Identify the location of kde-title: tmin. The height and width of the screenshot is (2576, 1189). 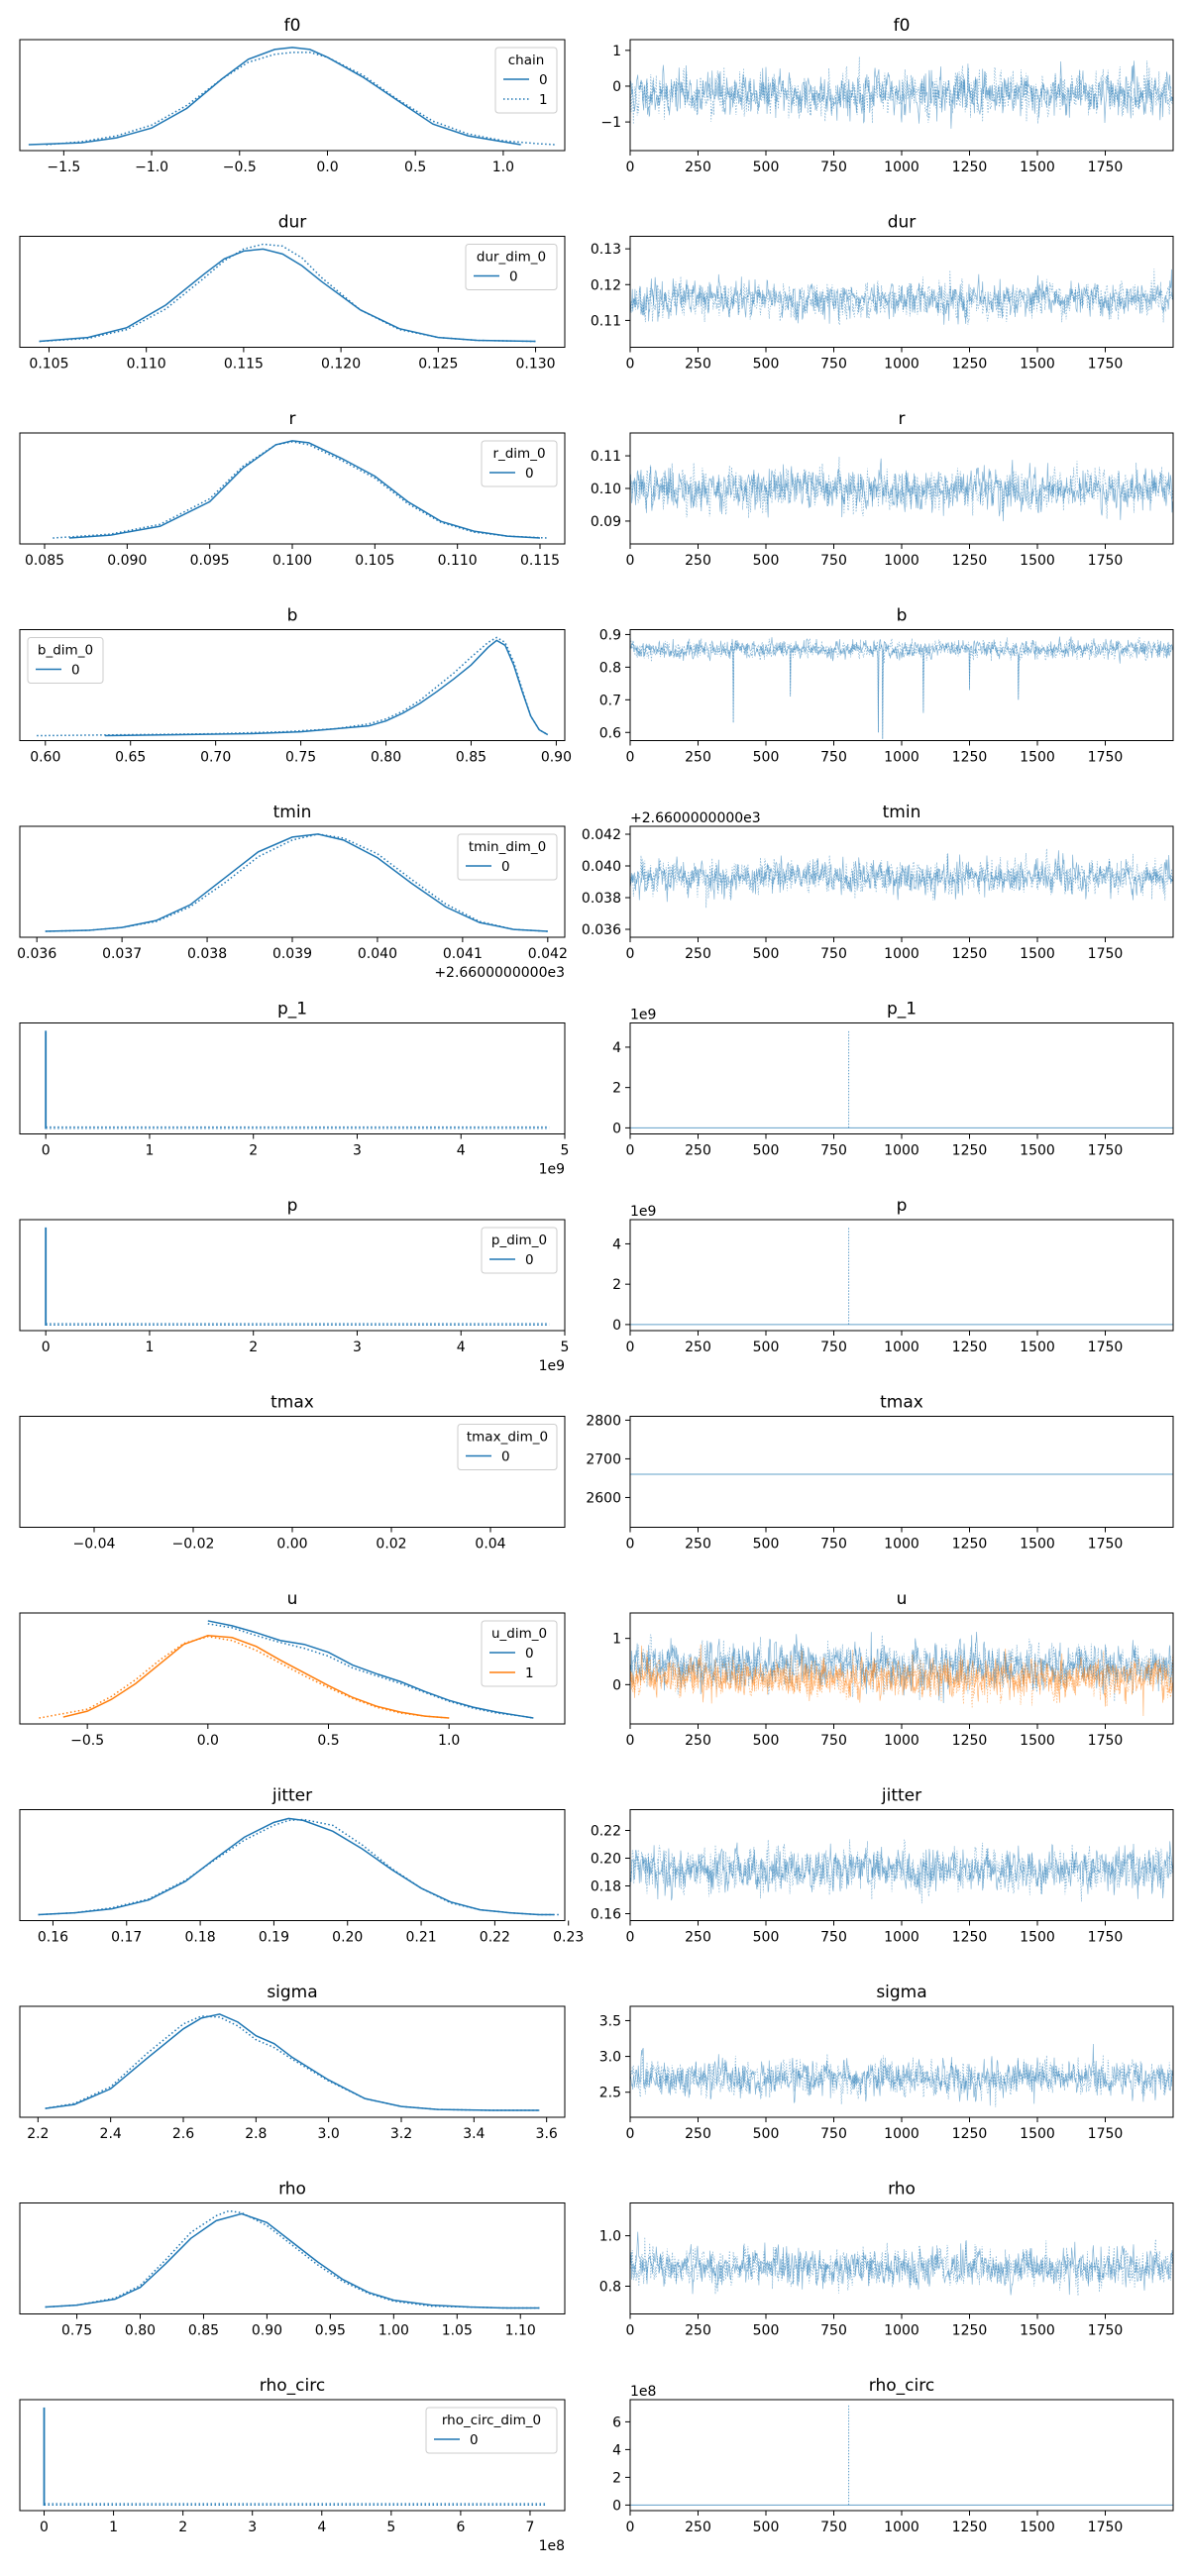
(292, 812).